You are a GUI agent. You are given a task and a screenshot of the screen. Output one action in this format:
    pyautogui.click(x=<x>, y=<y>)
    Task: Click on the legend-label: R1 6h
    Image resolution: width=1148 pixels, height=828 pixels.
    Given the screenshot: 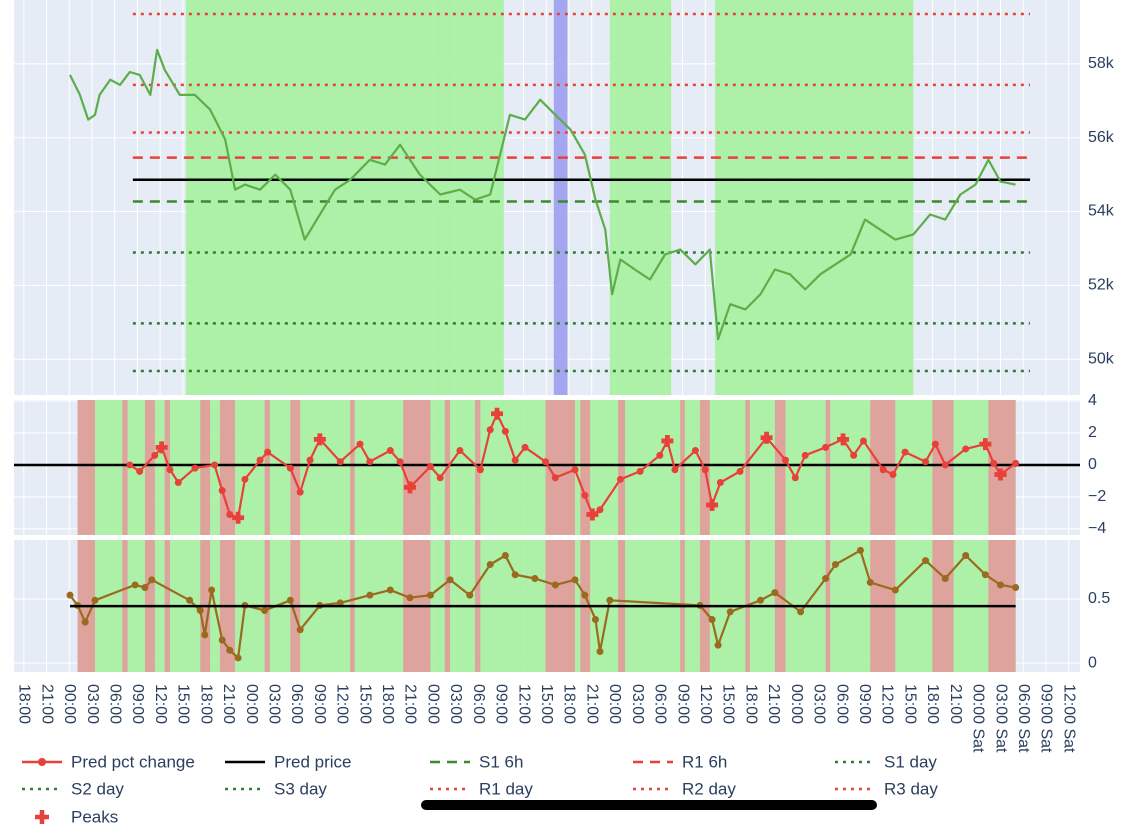 What is the action you would take?
    pyautogui.click(x=704, y=761)
    